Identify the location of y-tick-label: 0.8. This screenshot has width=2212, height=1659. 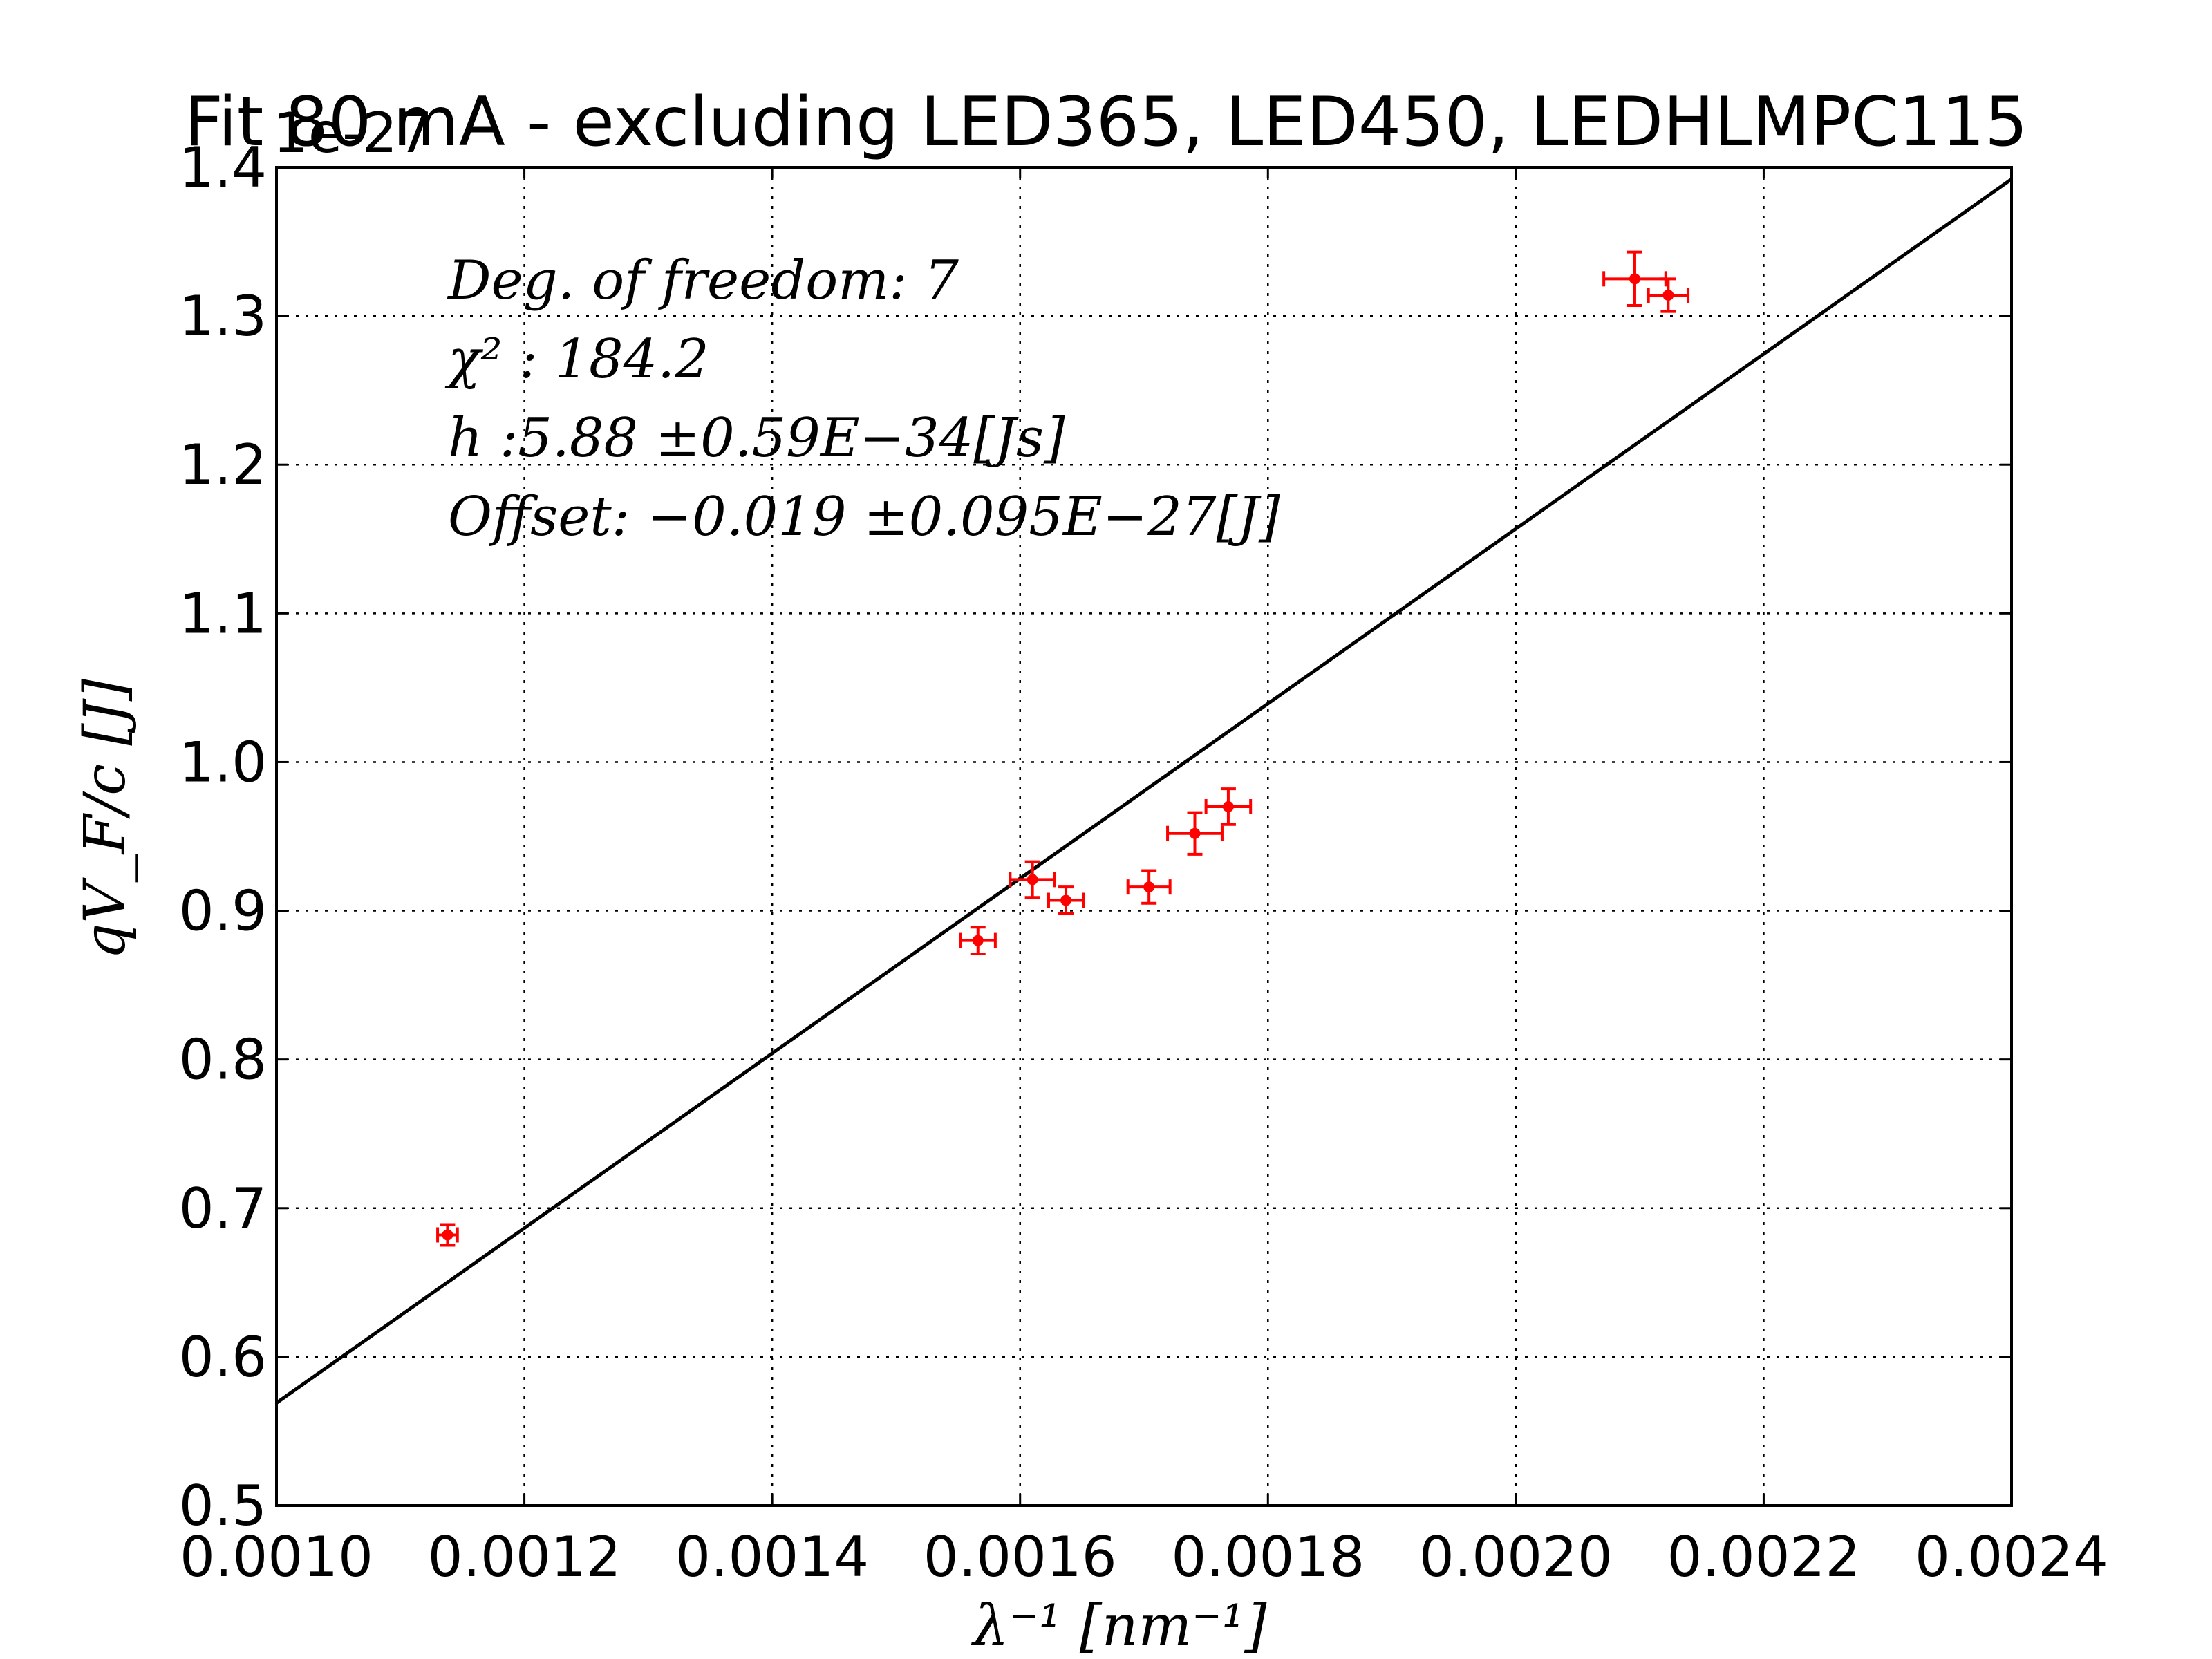
(223, 1060).